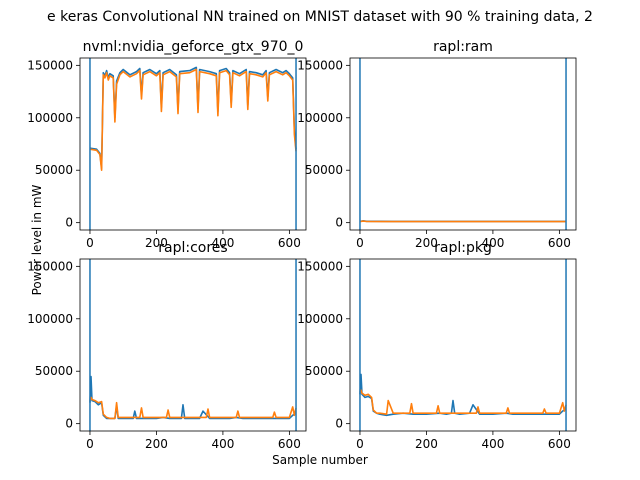  What do you see at coordinates (192, 248) in the screenshot?
I see `subplot-title: rapl:cores` at bounding box center [192, 248].